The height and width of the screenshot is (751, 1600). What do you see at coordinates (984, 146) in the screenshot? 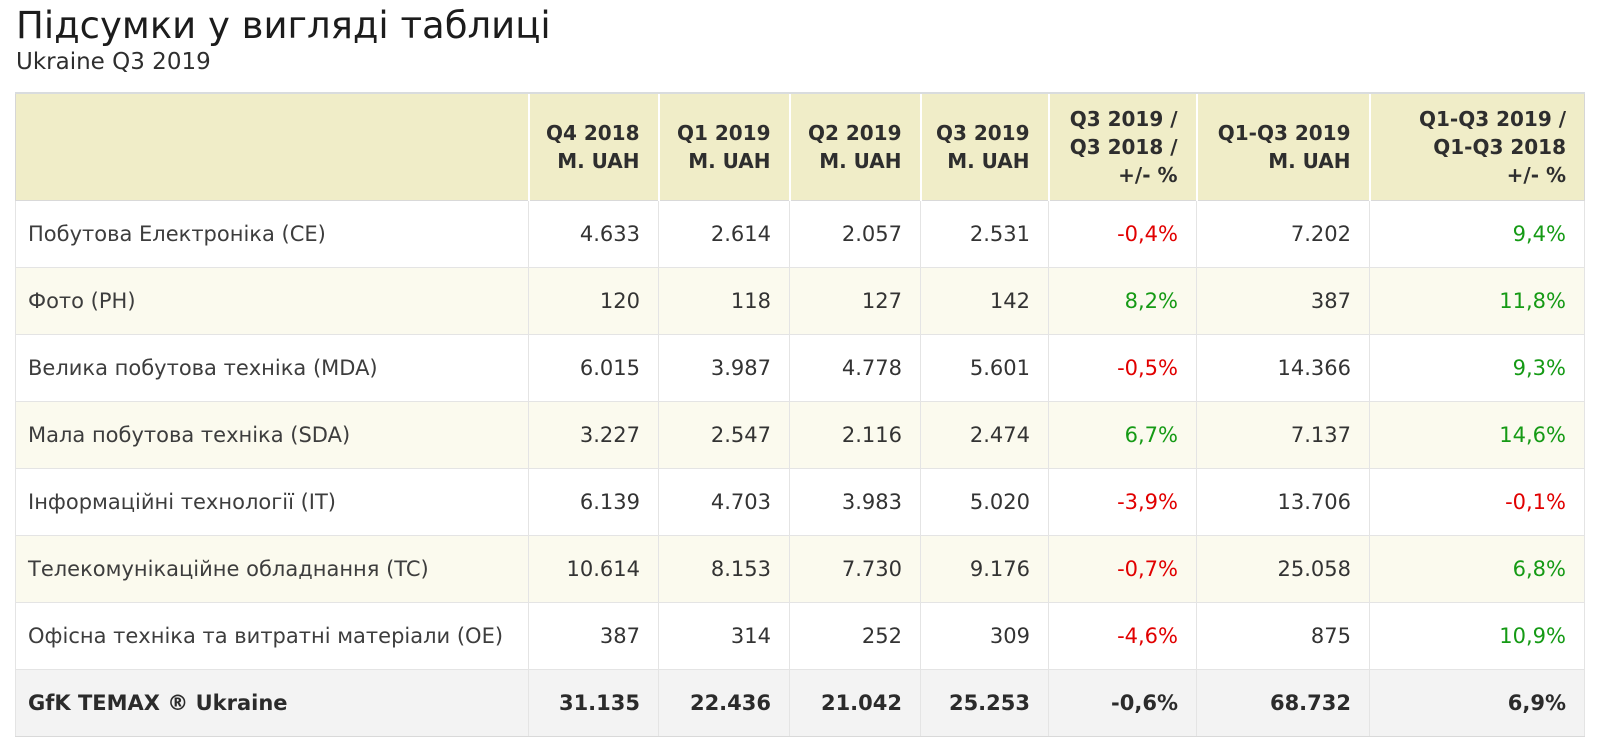
I see `column-header: Q3 2019 M. UAH` at bounding box center [984, 146].